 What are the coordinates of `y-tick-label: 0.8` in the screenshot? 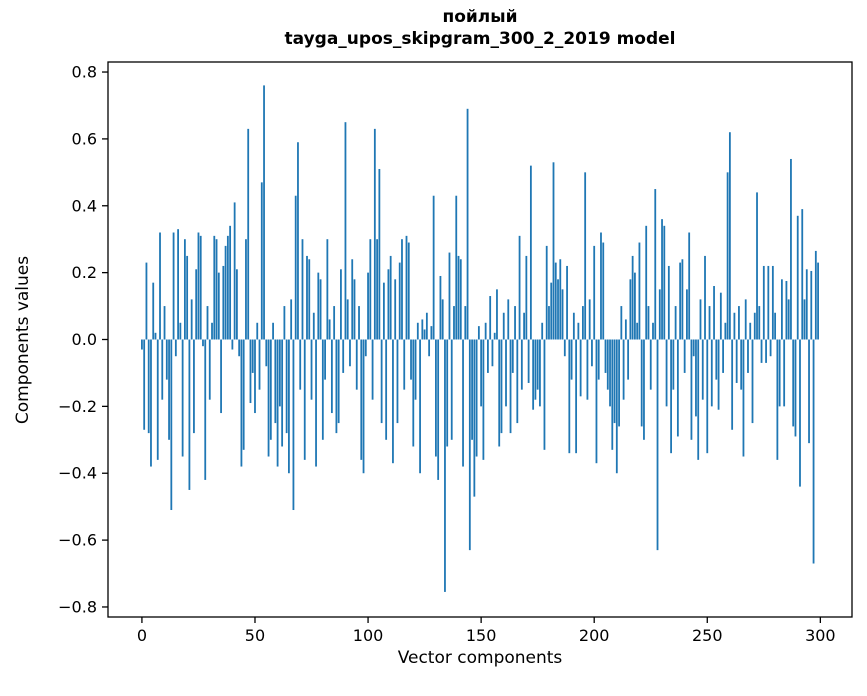 It's located at (84, 72).